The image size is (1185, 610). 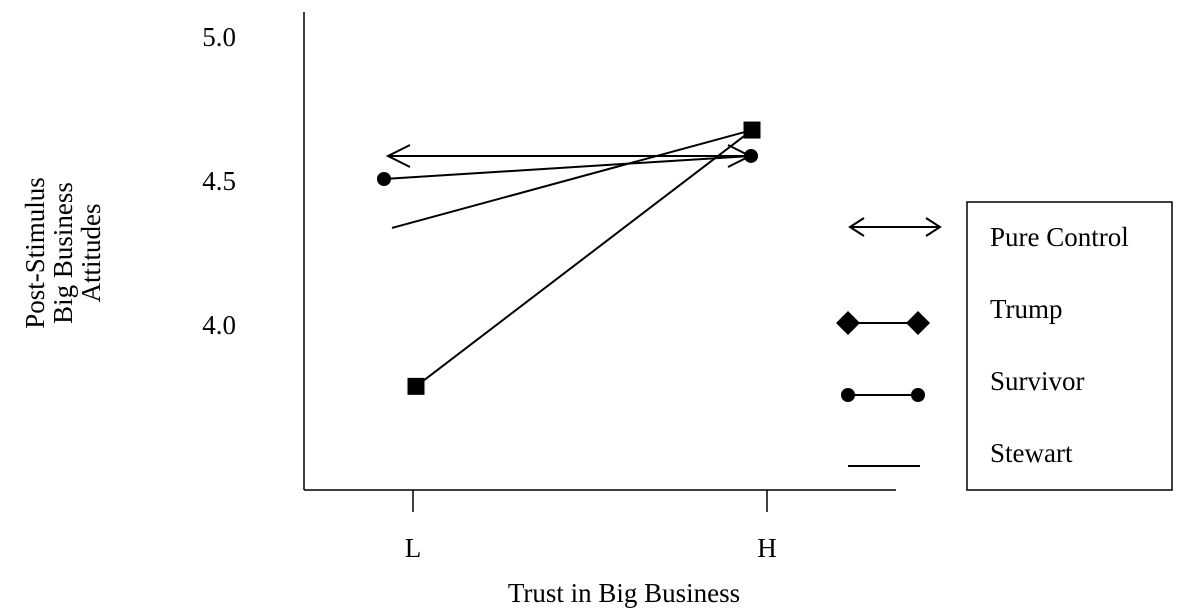 What do you see at coordinates (883, 323) in the screenshot?
I see `legend-symbol-diamond-line` at bounding box center [883, 323].